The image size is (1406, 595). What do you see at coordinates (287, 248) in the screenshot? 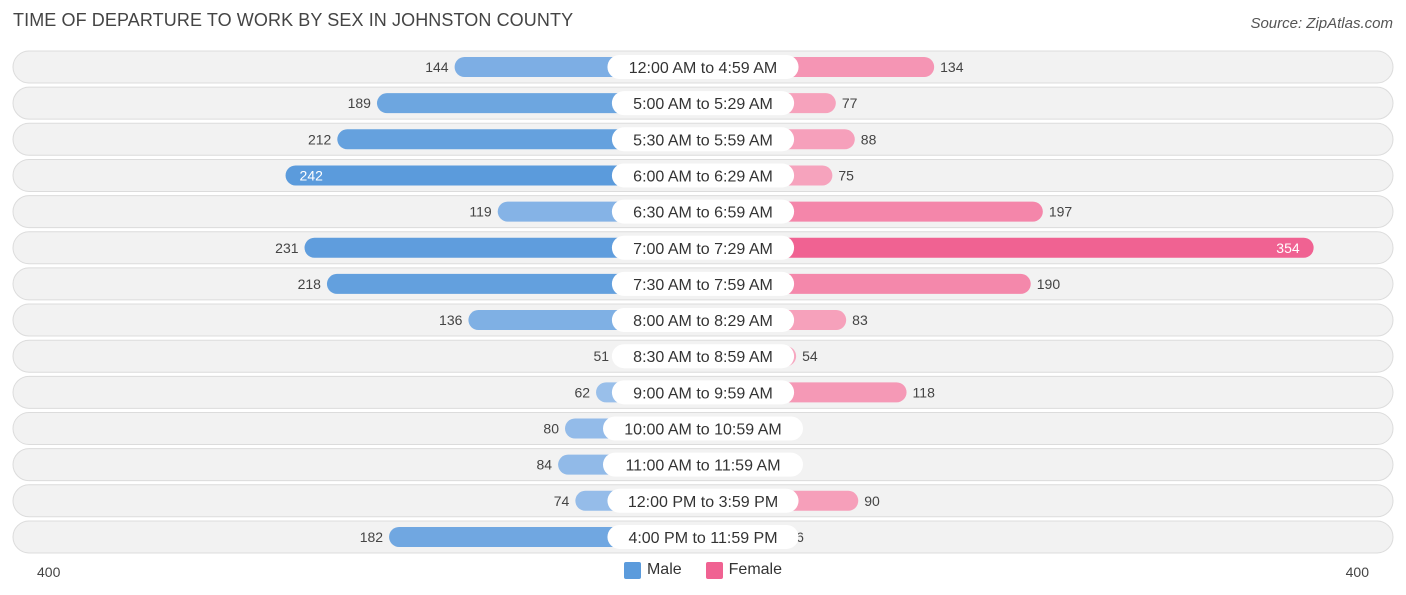
I see `value-label-male: 231` at bounding box center [287, 248].